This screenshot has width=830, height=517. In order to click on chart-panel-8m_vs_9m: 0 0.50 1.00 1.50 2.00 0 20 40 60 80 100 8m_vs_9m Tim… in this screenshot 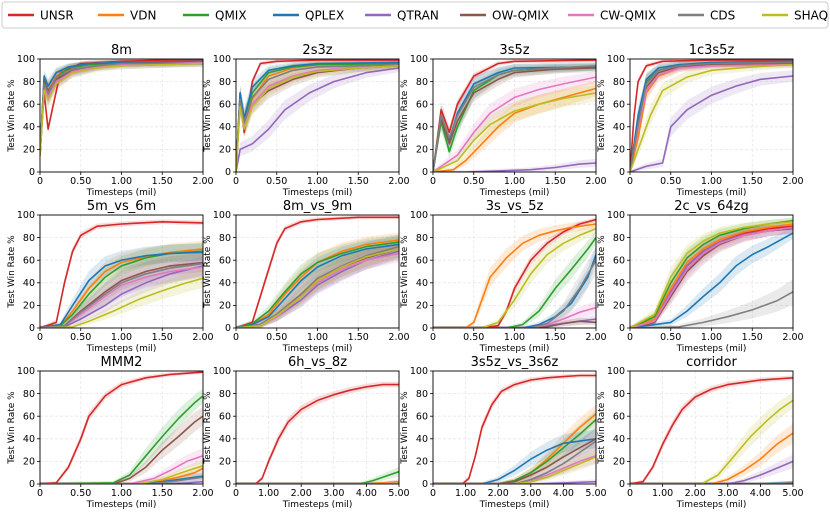, I will do `click(306, 276)`.